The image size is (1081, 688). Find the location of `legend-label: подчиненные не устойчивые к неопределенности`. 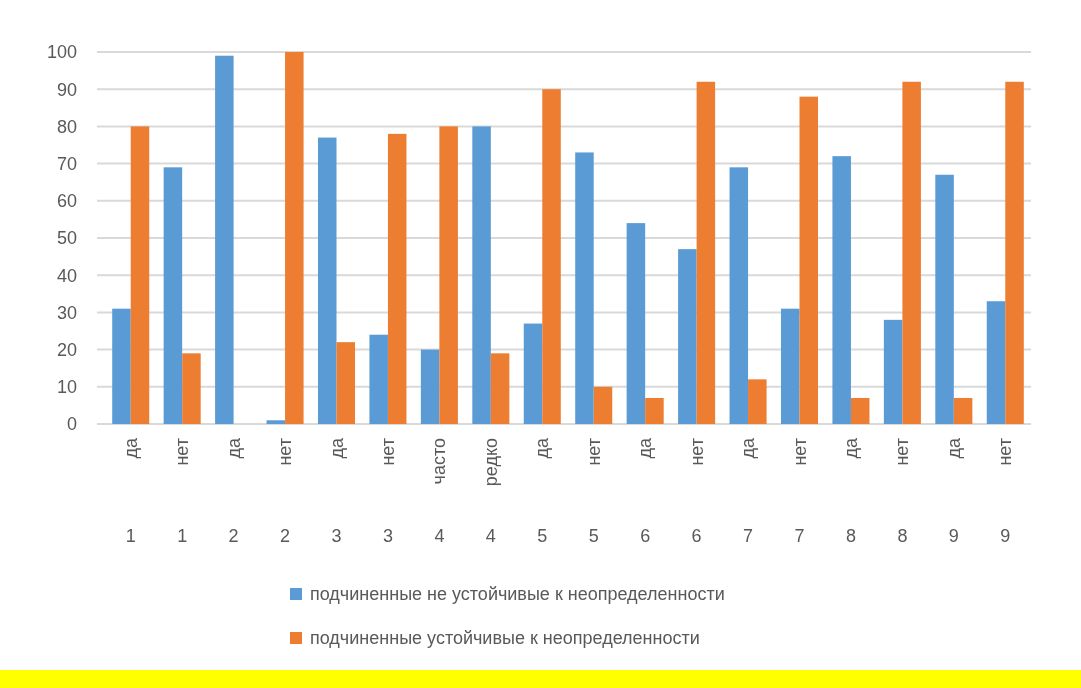

legend-label: подчиненные не устойчивые к неопределенности is located at coordinates (517, 594).